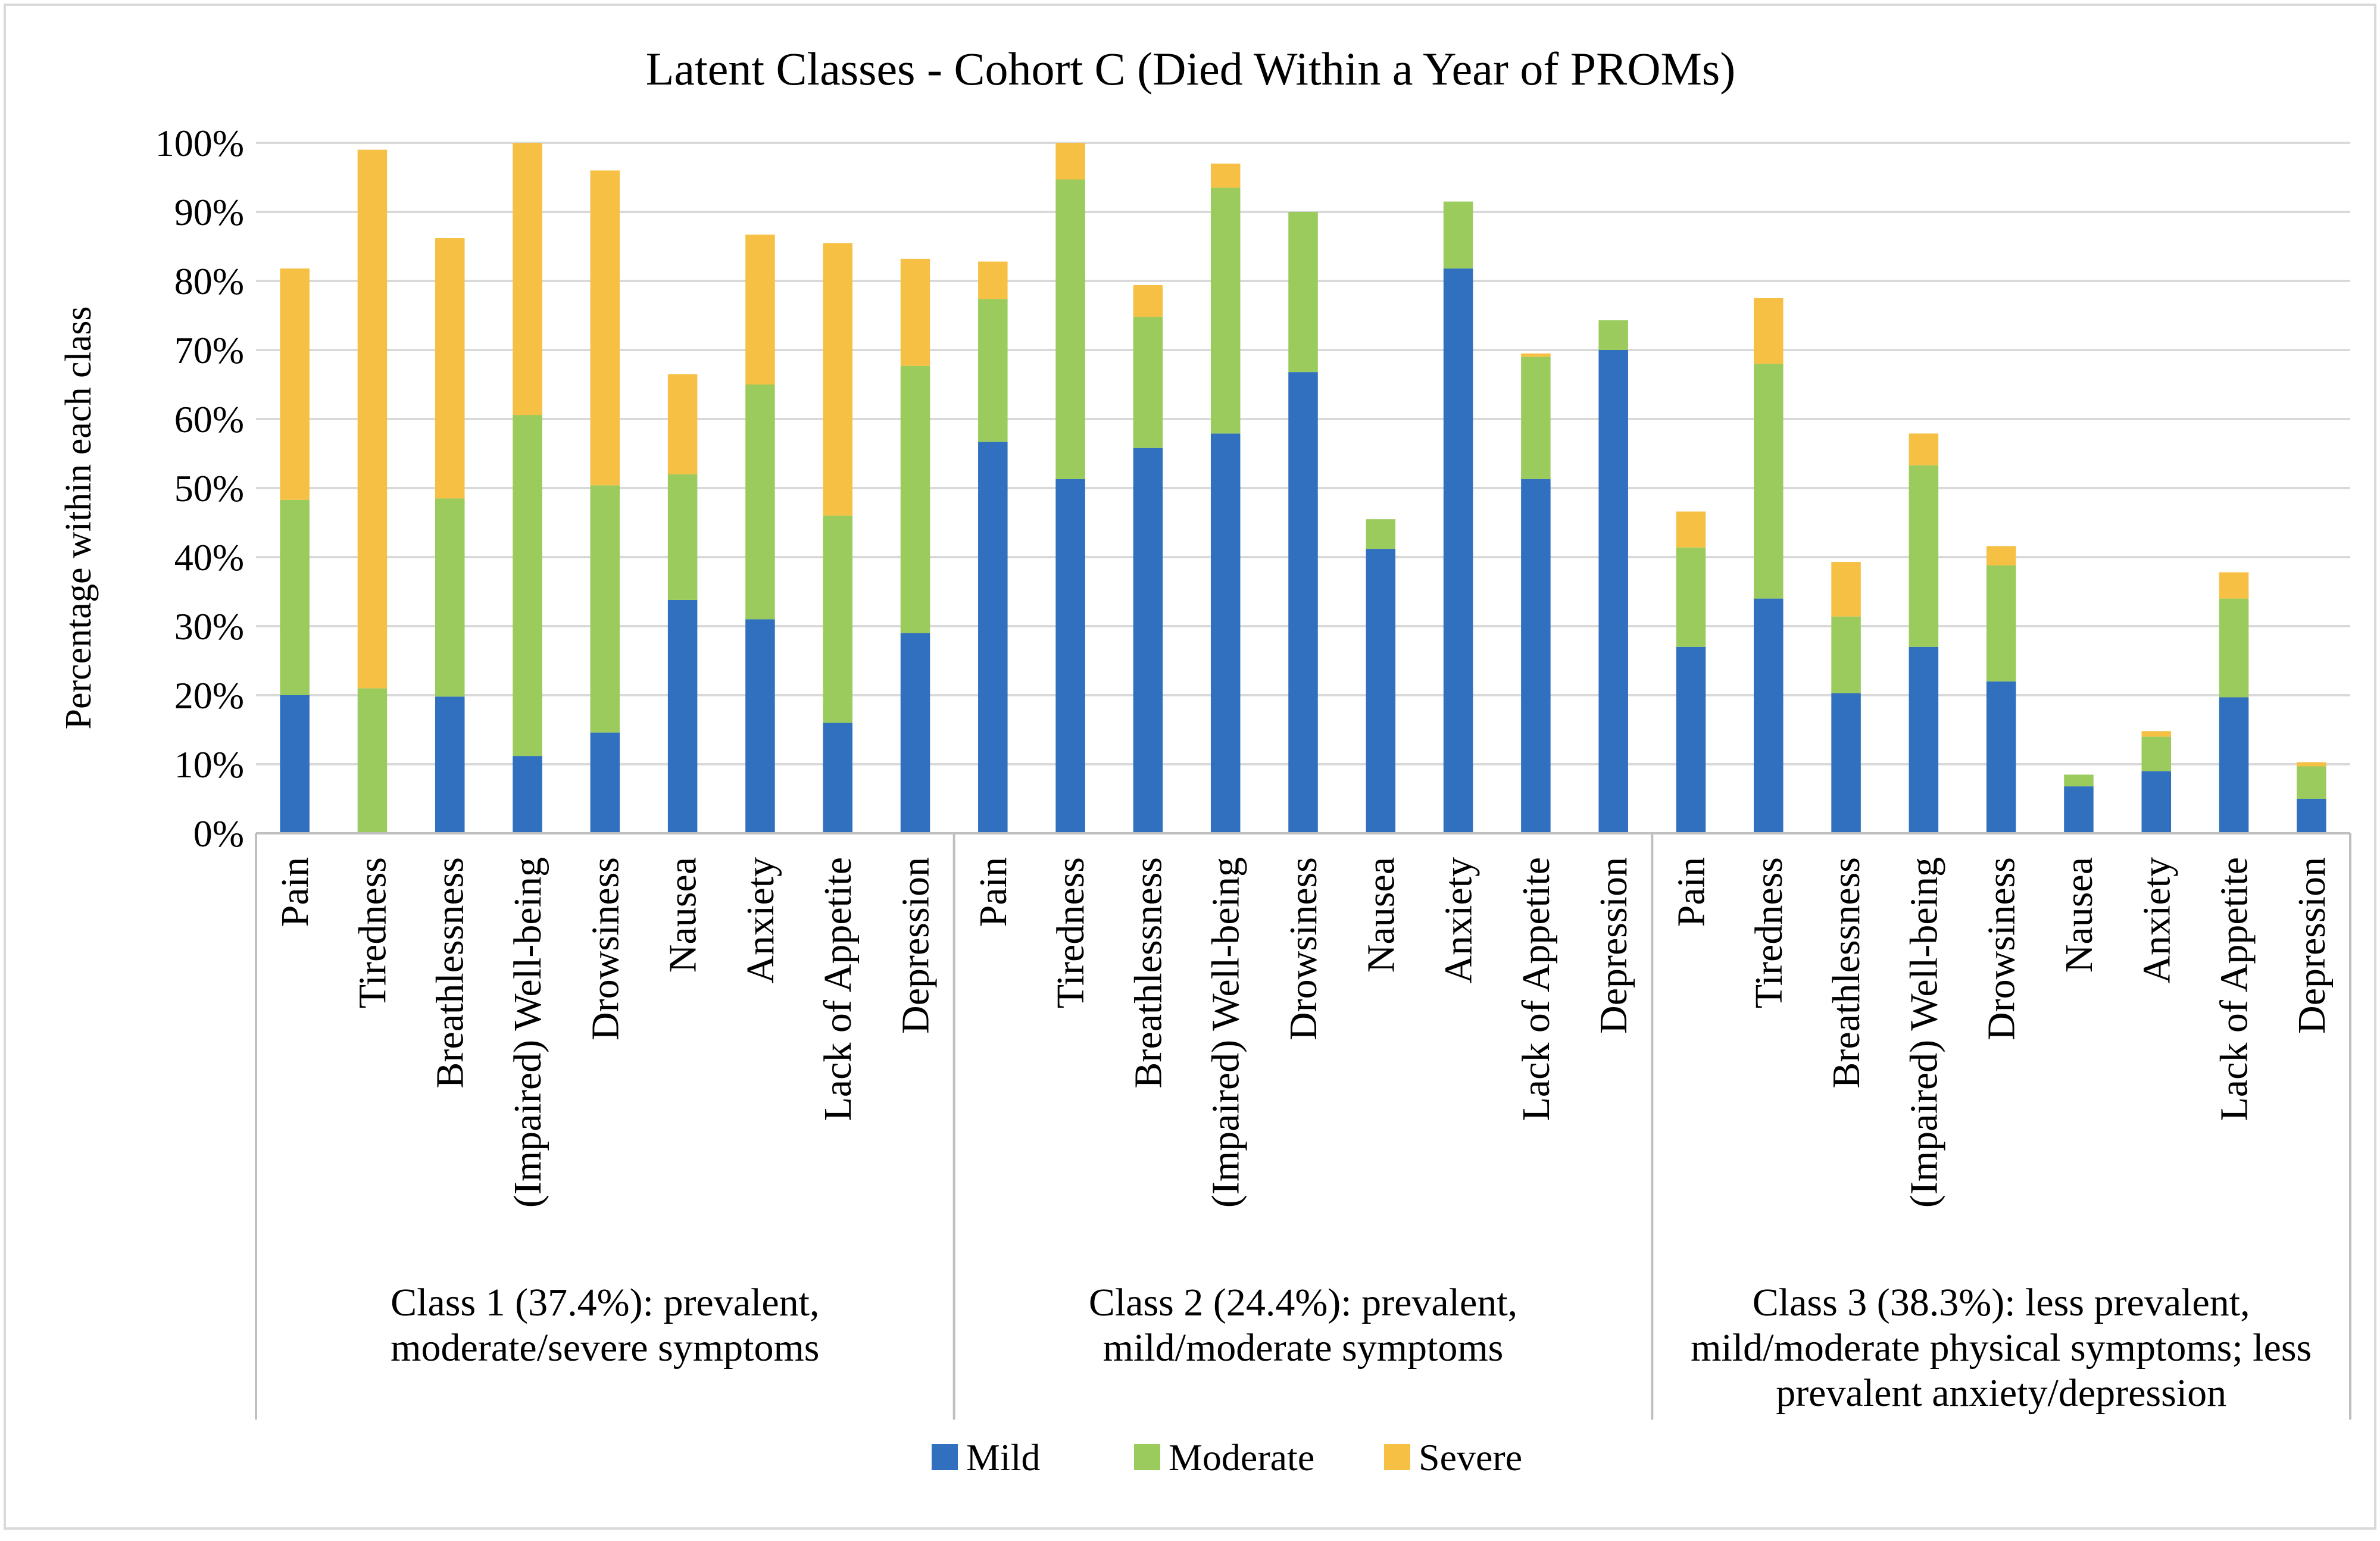 The width and height of the screenshot is (2380, 1541). What do you see at coordinates (1470, 1458) in the screenshot?
I see `legend-label-severe: Severe` at bounding box center [1470, 1458].